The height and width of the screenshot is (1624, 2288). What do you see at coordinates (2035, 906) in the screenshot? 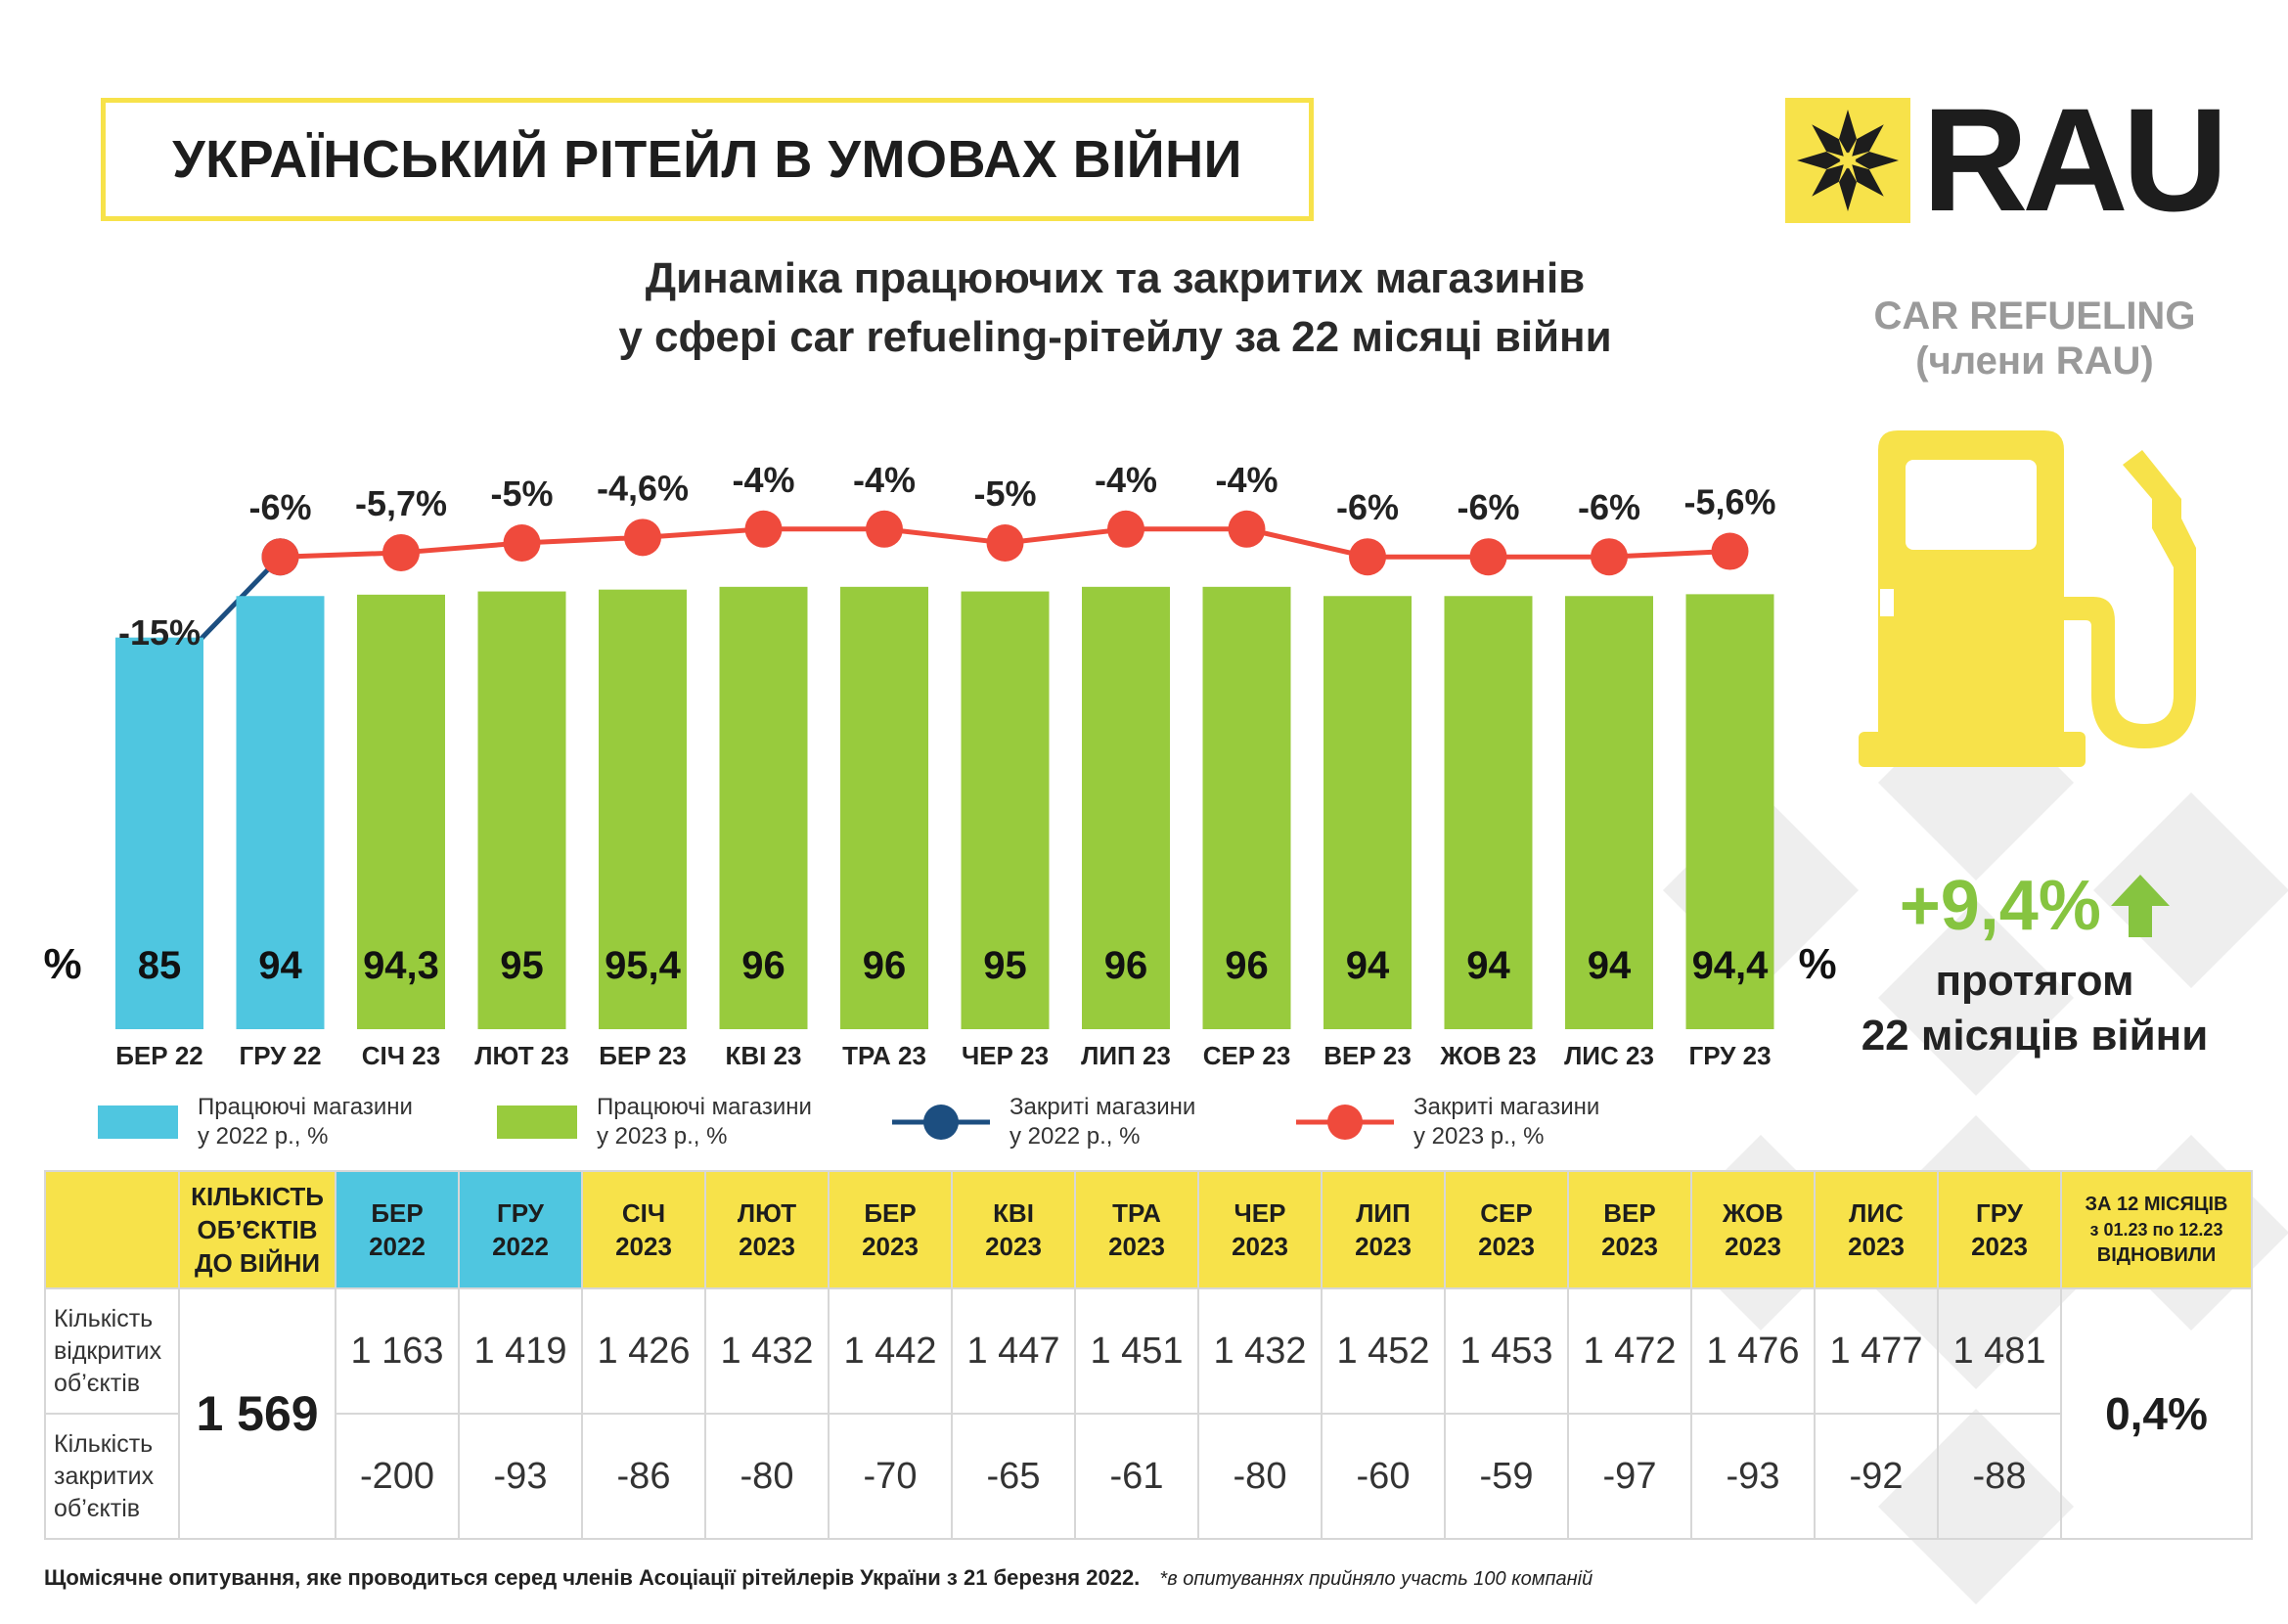
I see `growth-indicator: +9,4%` at bounding box center [2035, 906].